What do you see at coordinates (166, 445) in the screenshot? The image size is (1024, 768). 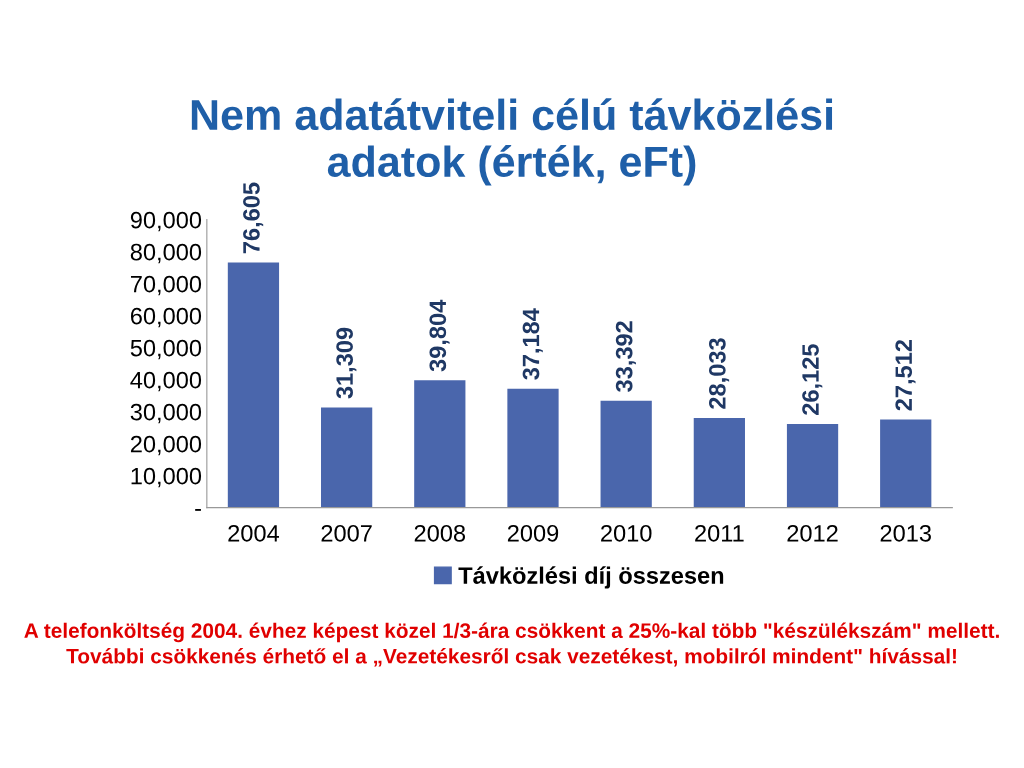 I see `y-tick-label: 20,000` at bounding box center [166, 445].